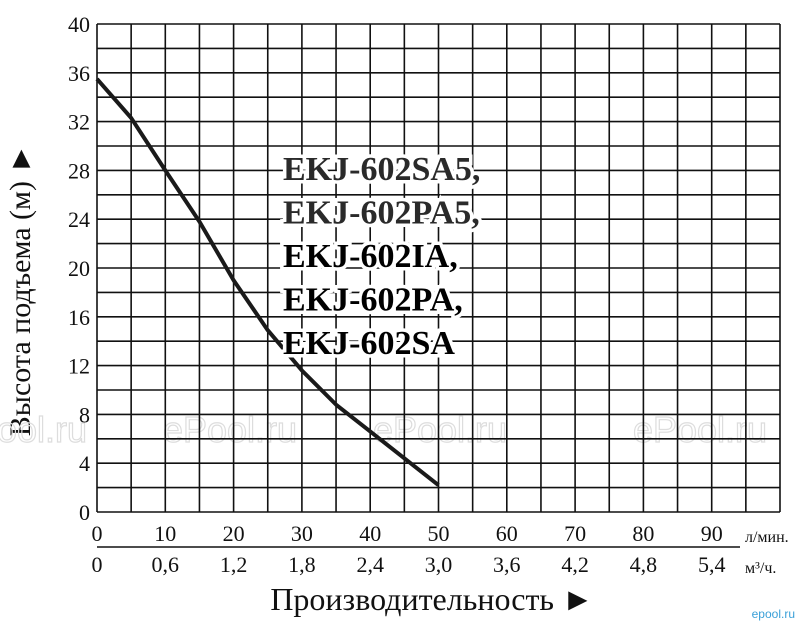  I want to click on y-tick-label: 24, so click(79, 219).